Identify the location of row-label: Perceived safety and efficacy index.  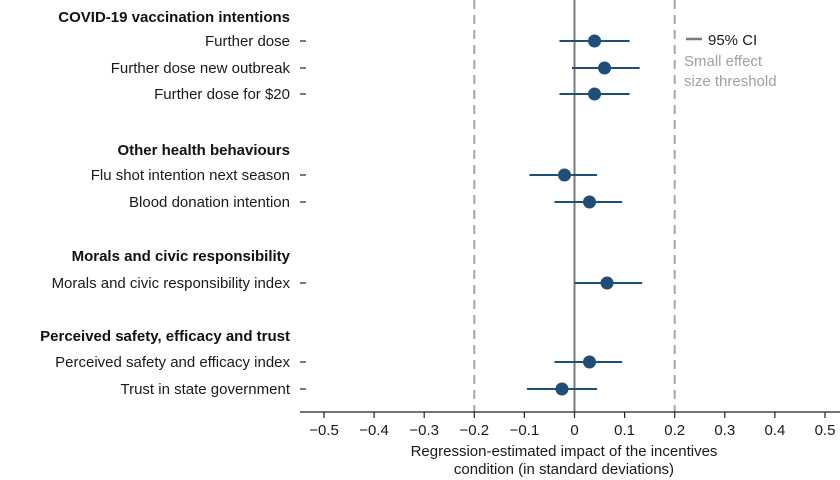
(172, 362).